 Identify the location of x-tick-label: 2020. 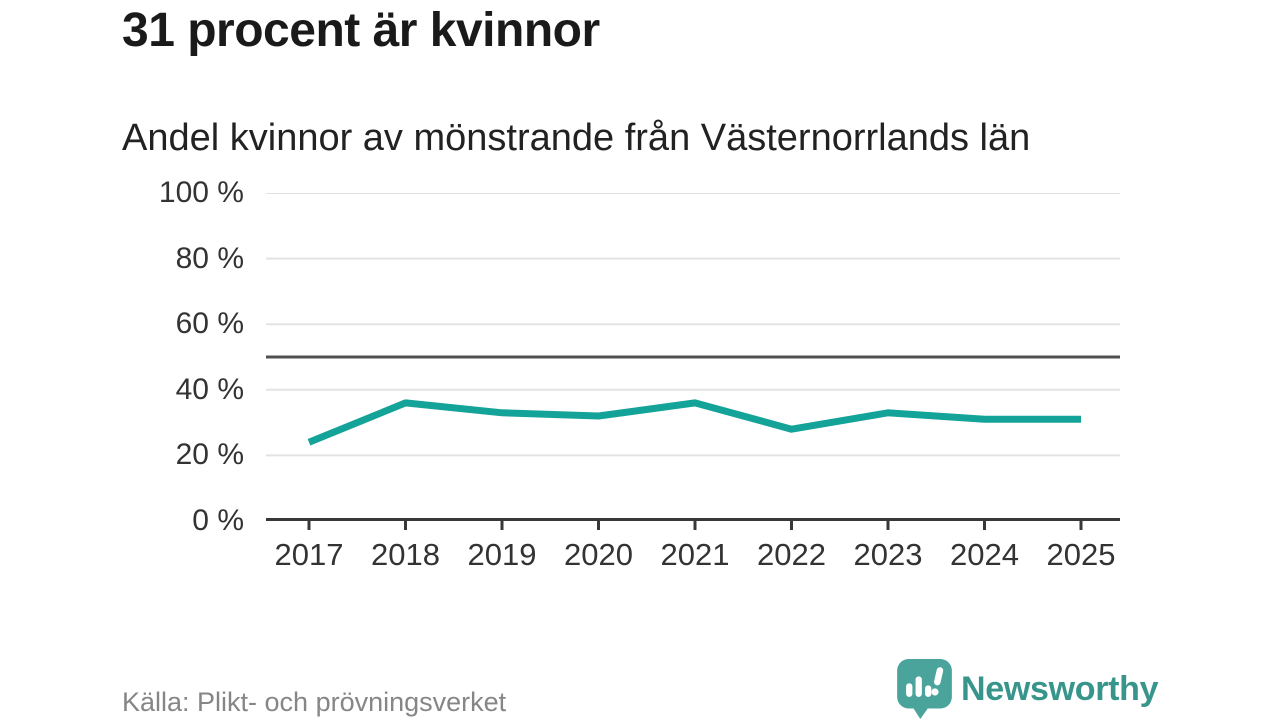
(598, 554).